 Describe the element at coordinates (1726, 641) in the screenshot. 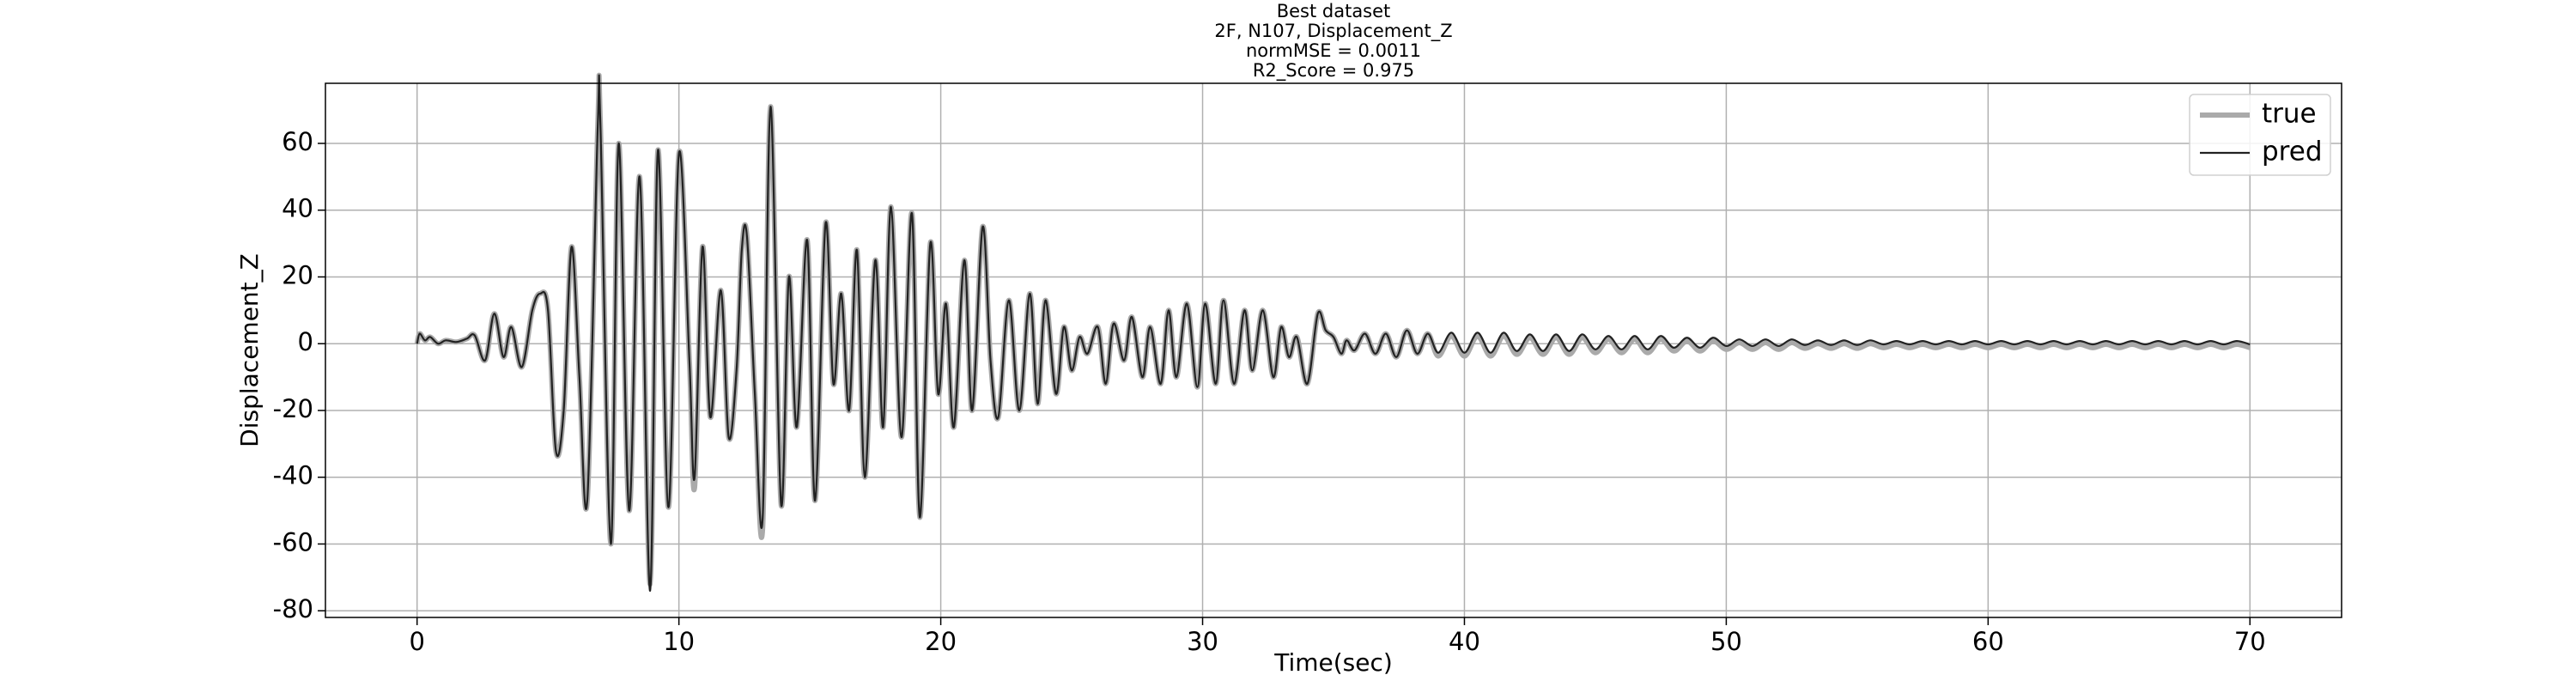

I see `x-tick-label: 50` at that location.